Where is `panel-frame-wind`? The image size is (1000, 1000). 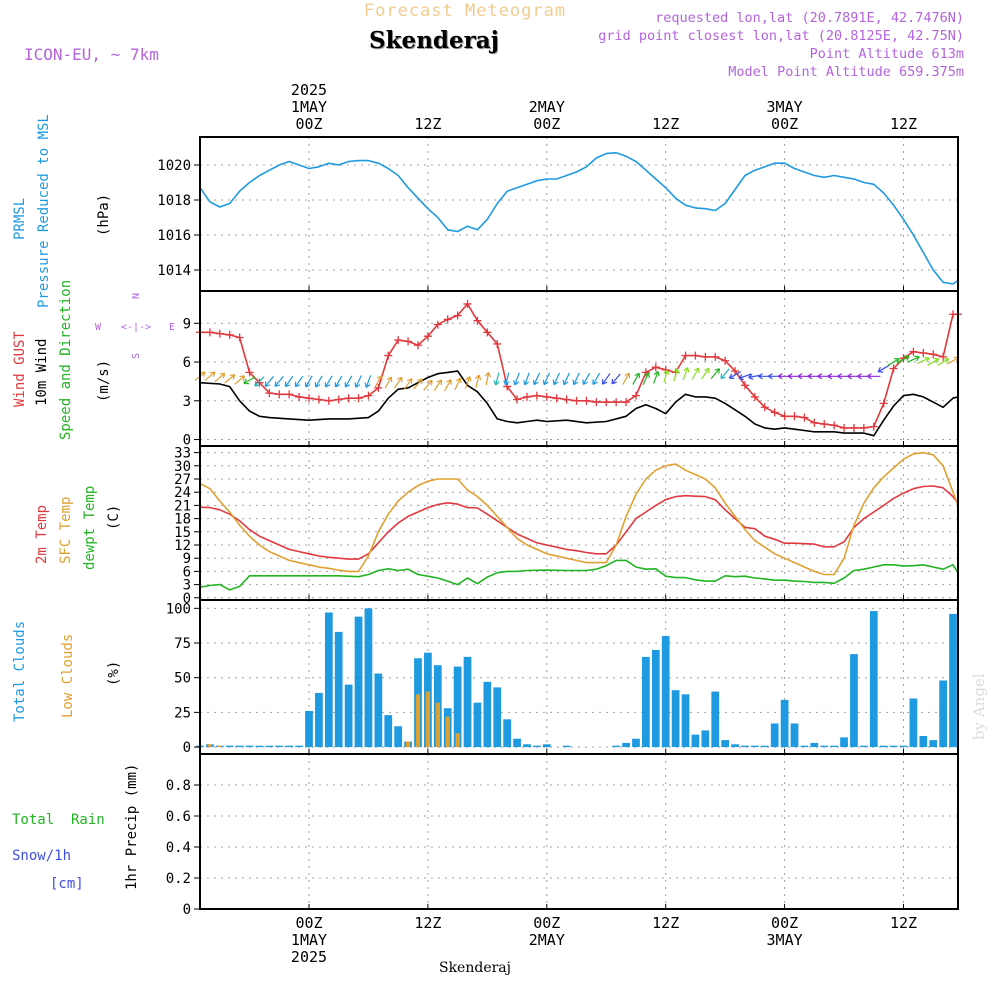
panel-frame-wind is located at coordinates (579, 368).